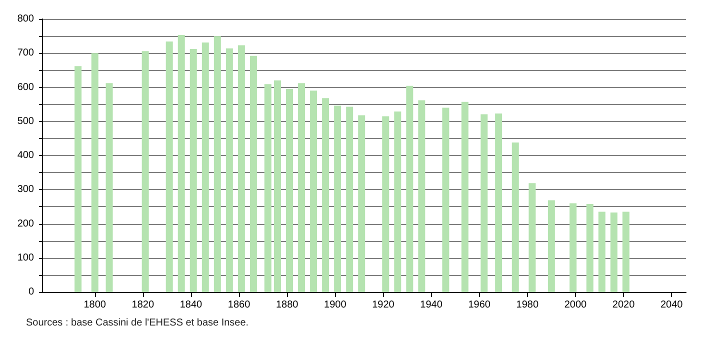 This screenshot has height=340, width=710. What do you see at coordinates (25, 190) in the screenshot?
I see `y-tick-label: 300` at bounding box center [25, 190].